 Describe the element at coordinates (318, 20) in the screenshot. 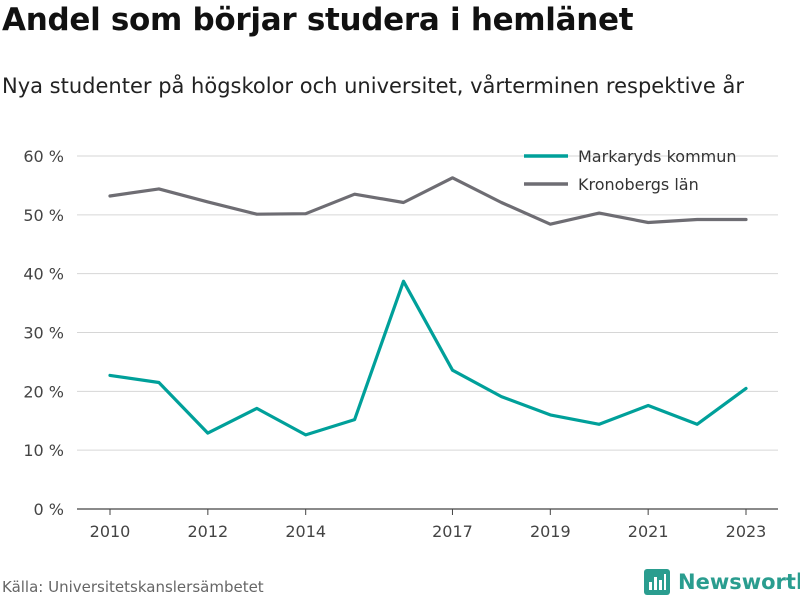

I see `chart-title: Andel som börjar studera i hemlänet` at that location.